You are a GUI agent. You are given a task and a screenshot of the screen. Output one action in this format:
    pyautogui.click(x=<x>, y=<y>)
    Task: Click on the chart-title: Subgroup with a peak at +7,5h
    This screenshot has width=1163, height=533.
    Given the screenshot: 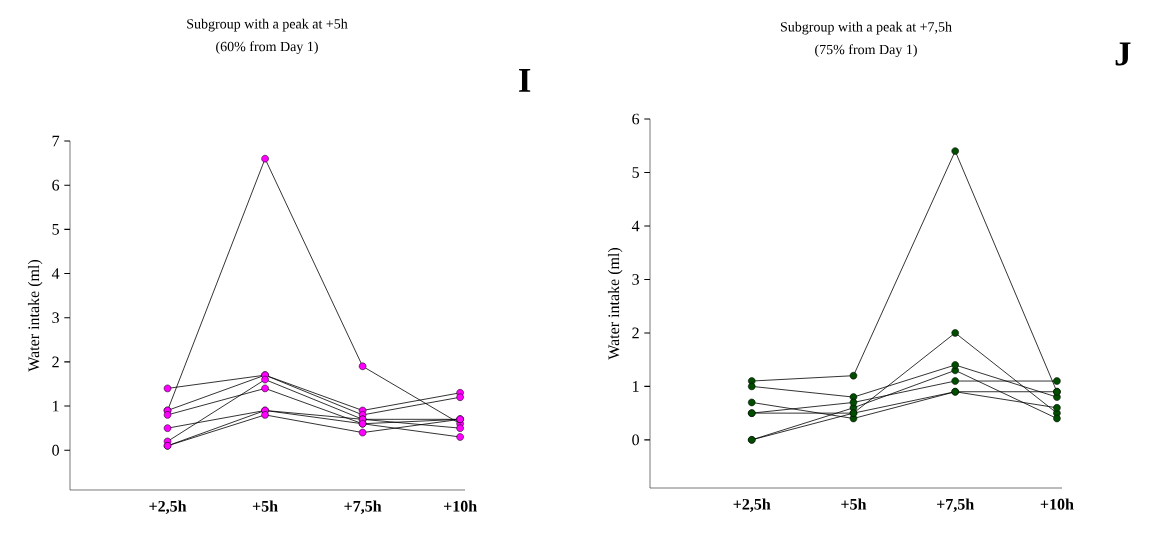 What is the action you would take?
    pyautogui.click(x=866, y=28)
    